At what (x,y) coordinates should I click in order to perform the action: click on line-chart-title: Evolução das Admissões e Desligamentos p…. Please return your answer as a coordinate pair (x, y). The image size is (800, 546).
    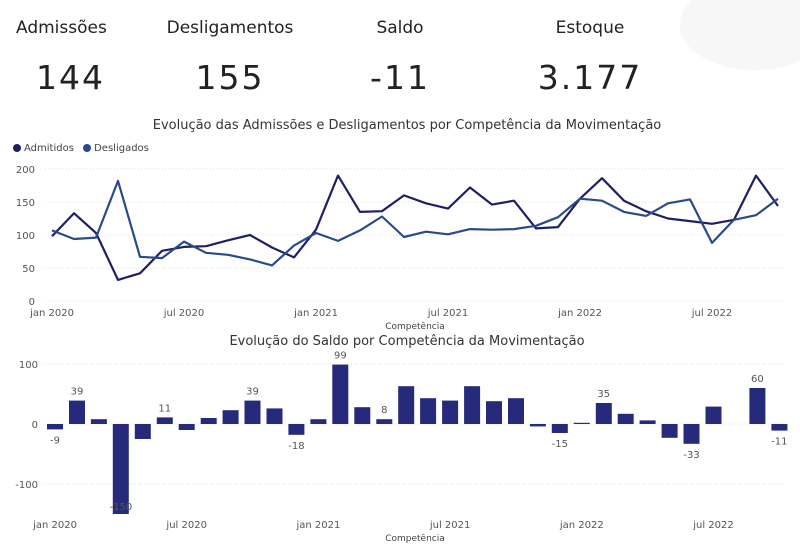
    Looking at the image, I should click on (407, 125).